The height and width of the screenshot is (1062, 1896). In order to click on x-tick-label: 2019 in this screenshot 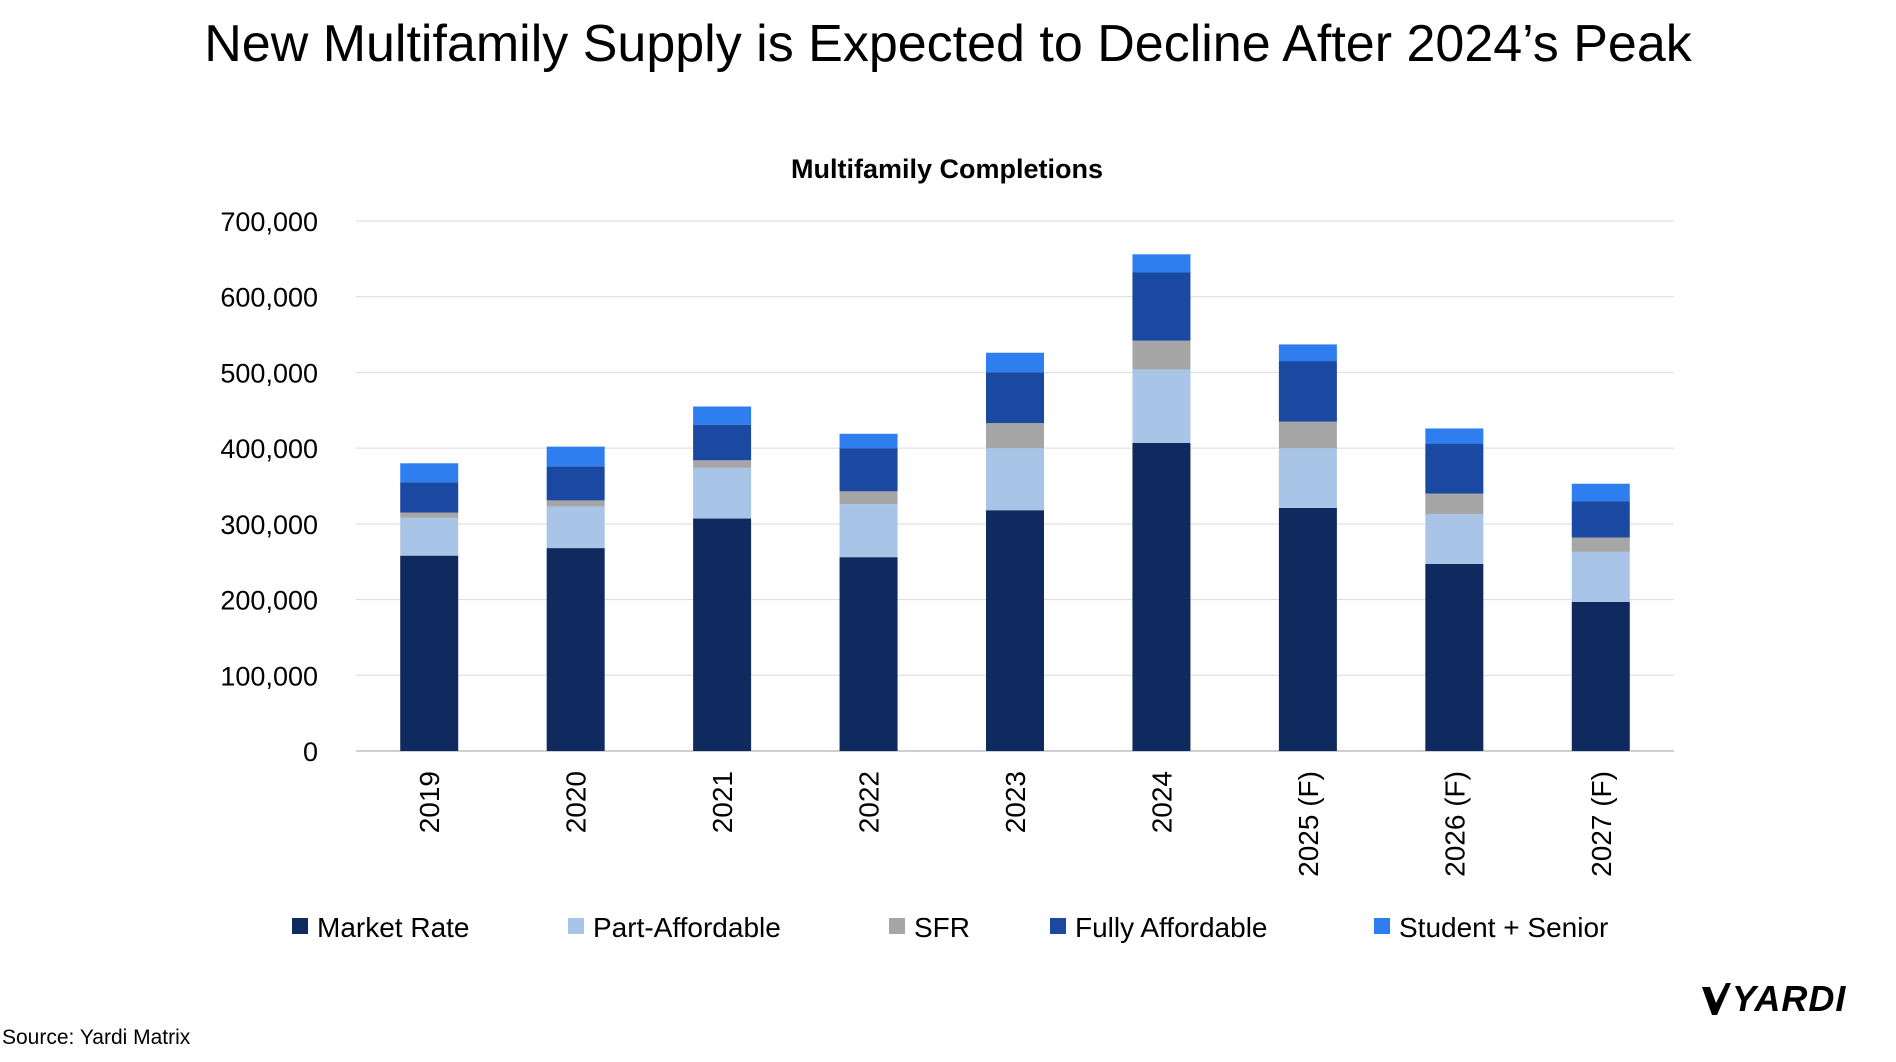, I will do `click(429, 802)`.